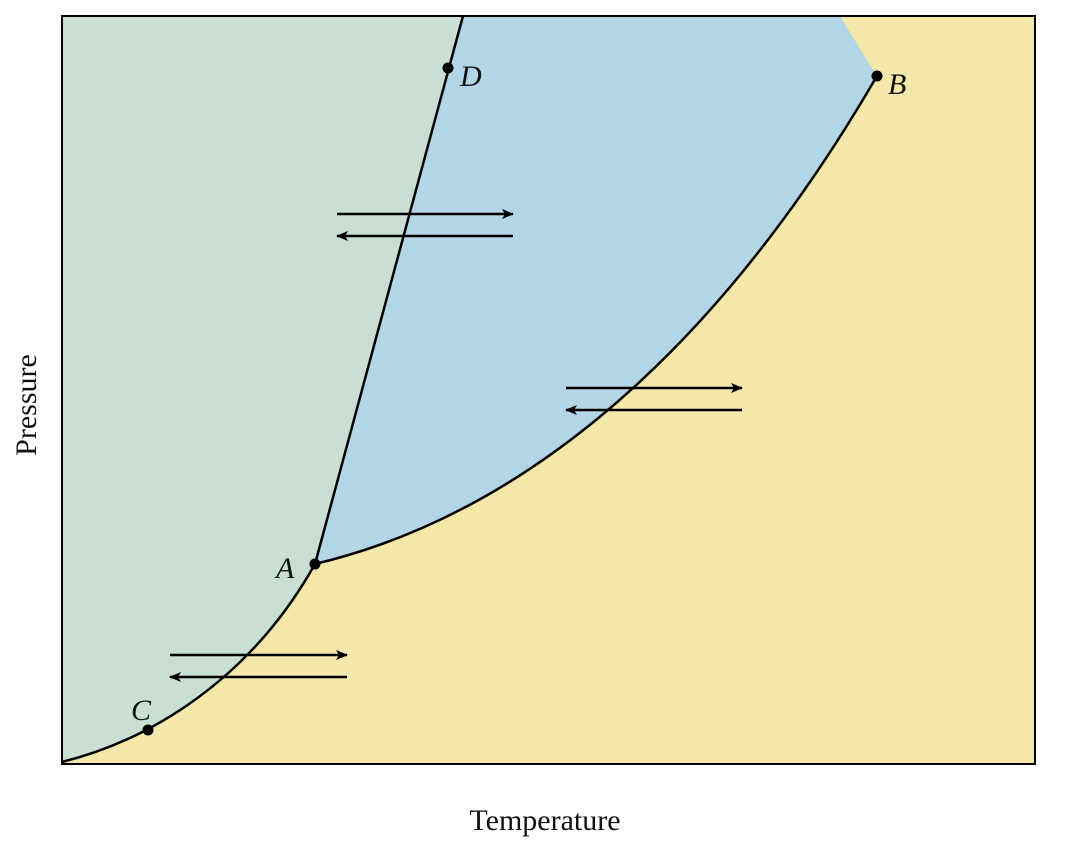 The width and height of the screenshot is (1076, 858). What do you see at coordinates (189, 663) in the screenshot?
I see `sublimation-curve` at bounding box center [189, 663].